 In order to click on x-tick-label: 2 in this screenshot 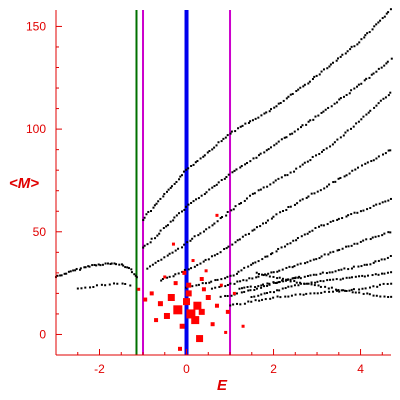, I will do `click(273, 369)`.